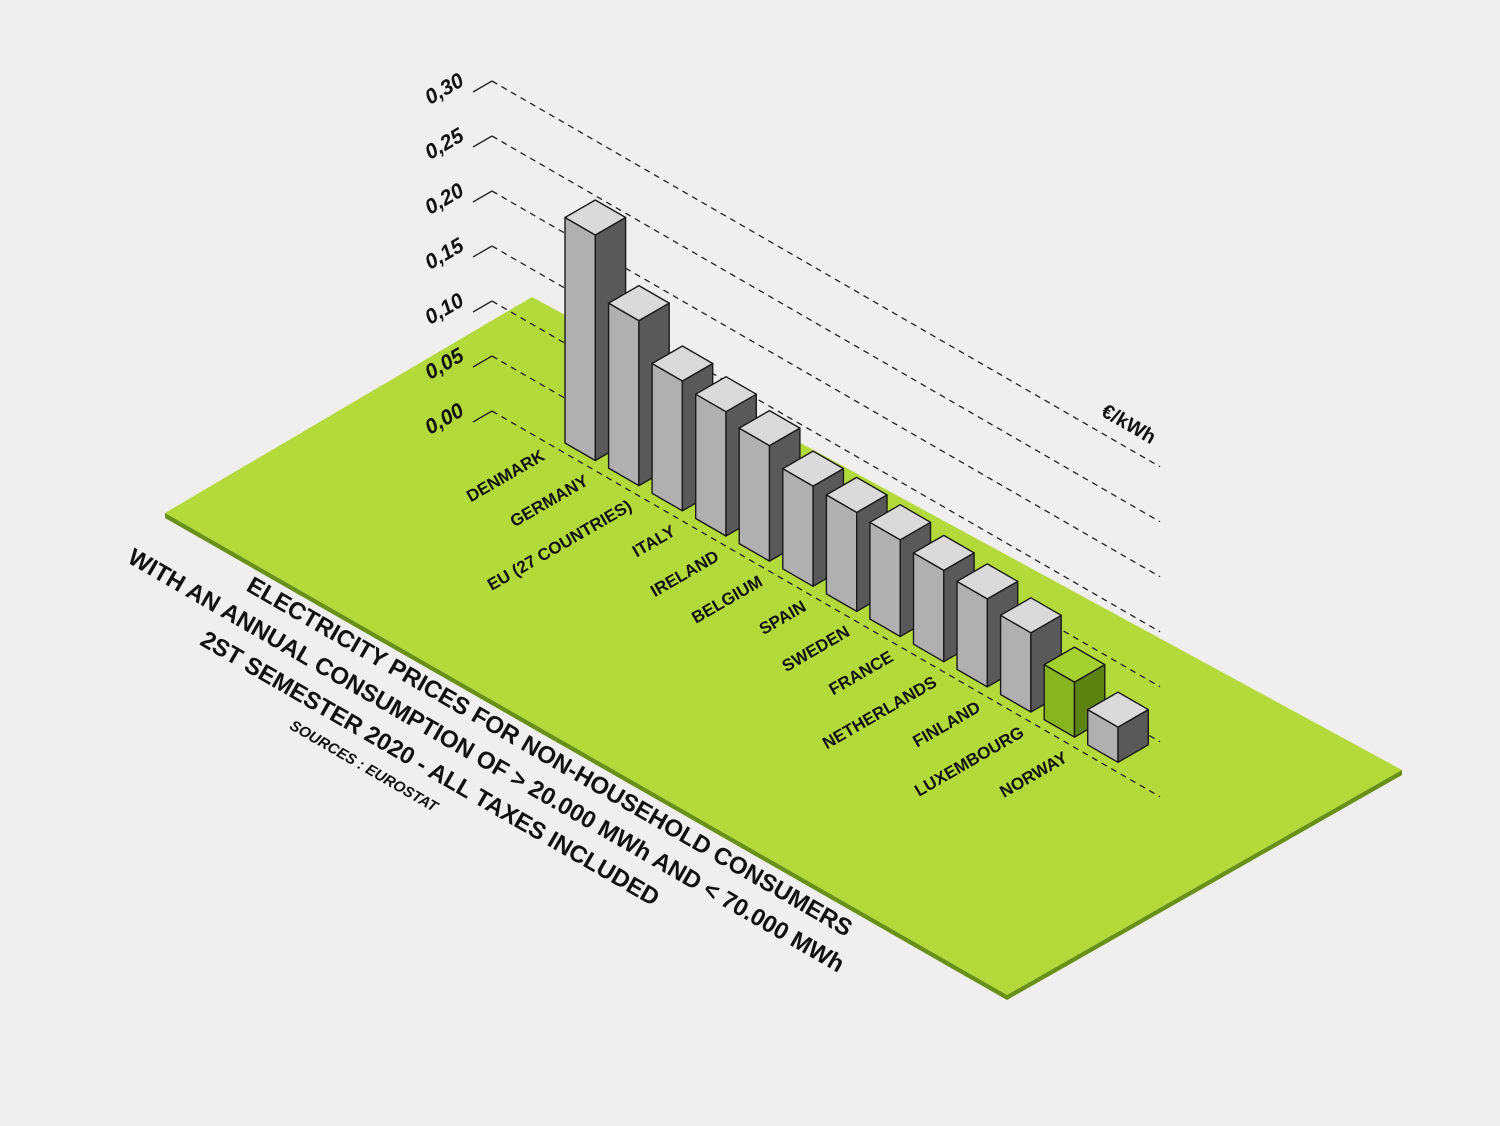 Image resolution: width=1500 pixels, height=1126 pixels. I want to click on y-tick-label: 0,25, so click(444, 144).